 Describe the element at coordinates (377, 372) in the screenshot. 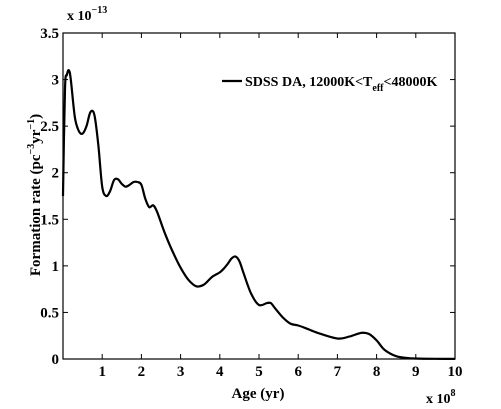

I see `x-tick-label: 8` at that location.